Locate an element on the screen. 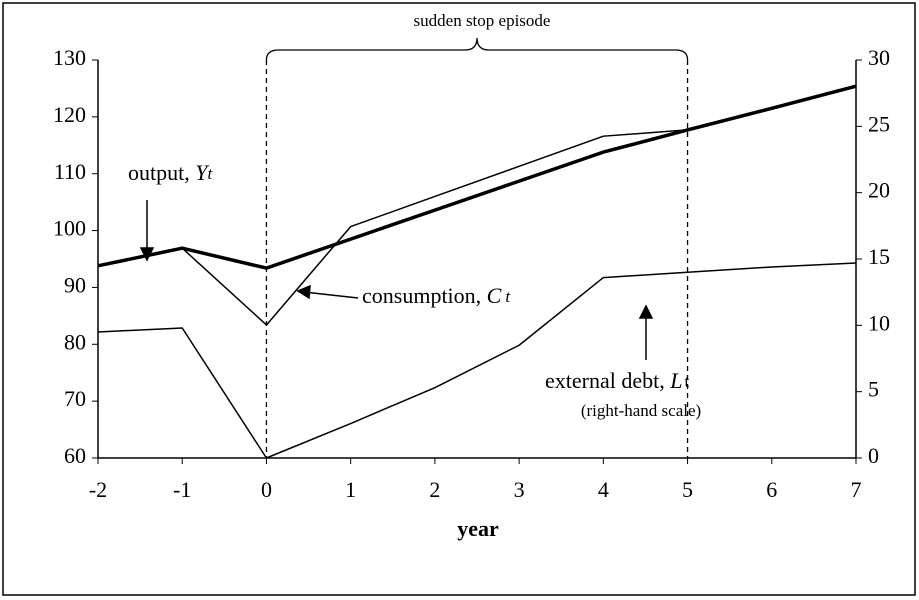 The width and height of the screenshot is (919, 600). y-tick-label: 120 is located at coordinates (69, 114).